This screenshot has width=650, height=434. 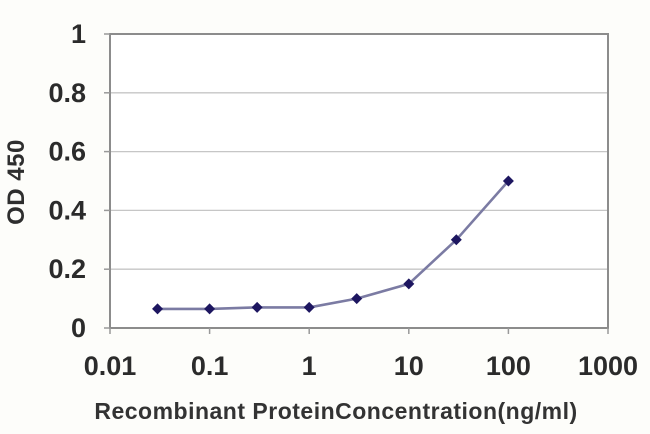 What do you see at coordinates (409, 366) in the screenshot?
I see `x-tick-label: 10` at bounding box center [409, 366].